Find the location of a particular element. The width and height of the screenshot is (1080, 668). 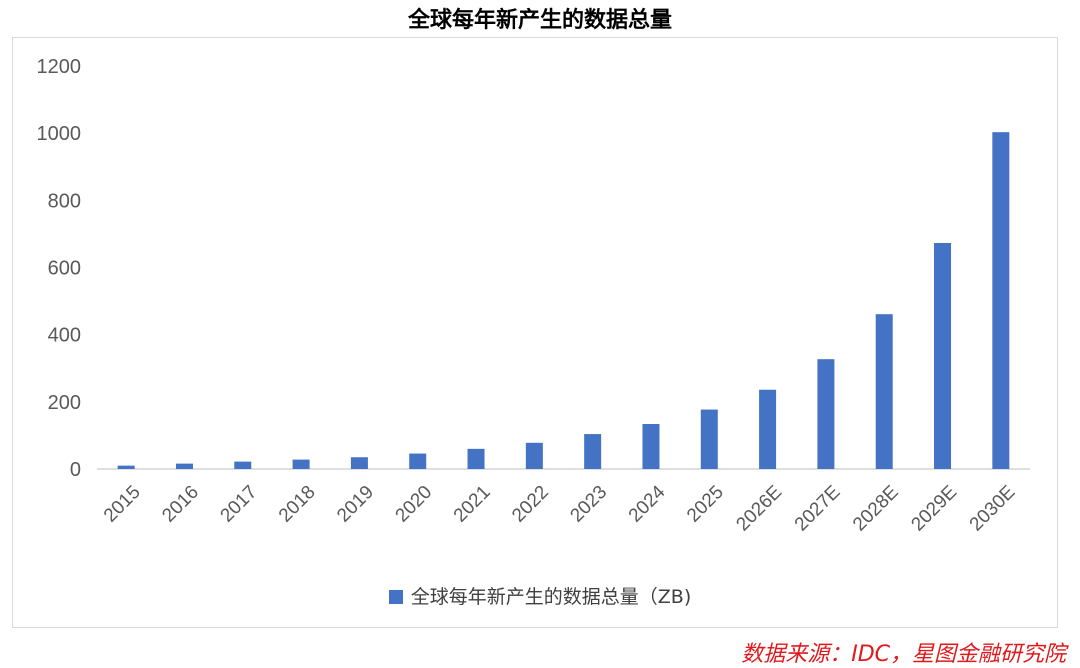

x-tick-label: 2017 is located at coordinates (239, 504).